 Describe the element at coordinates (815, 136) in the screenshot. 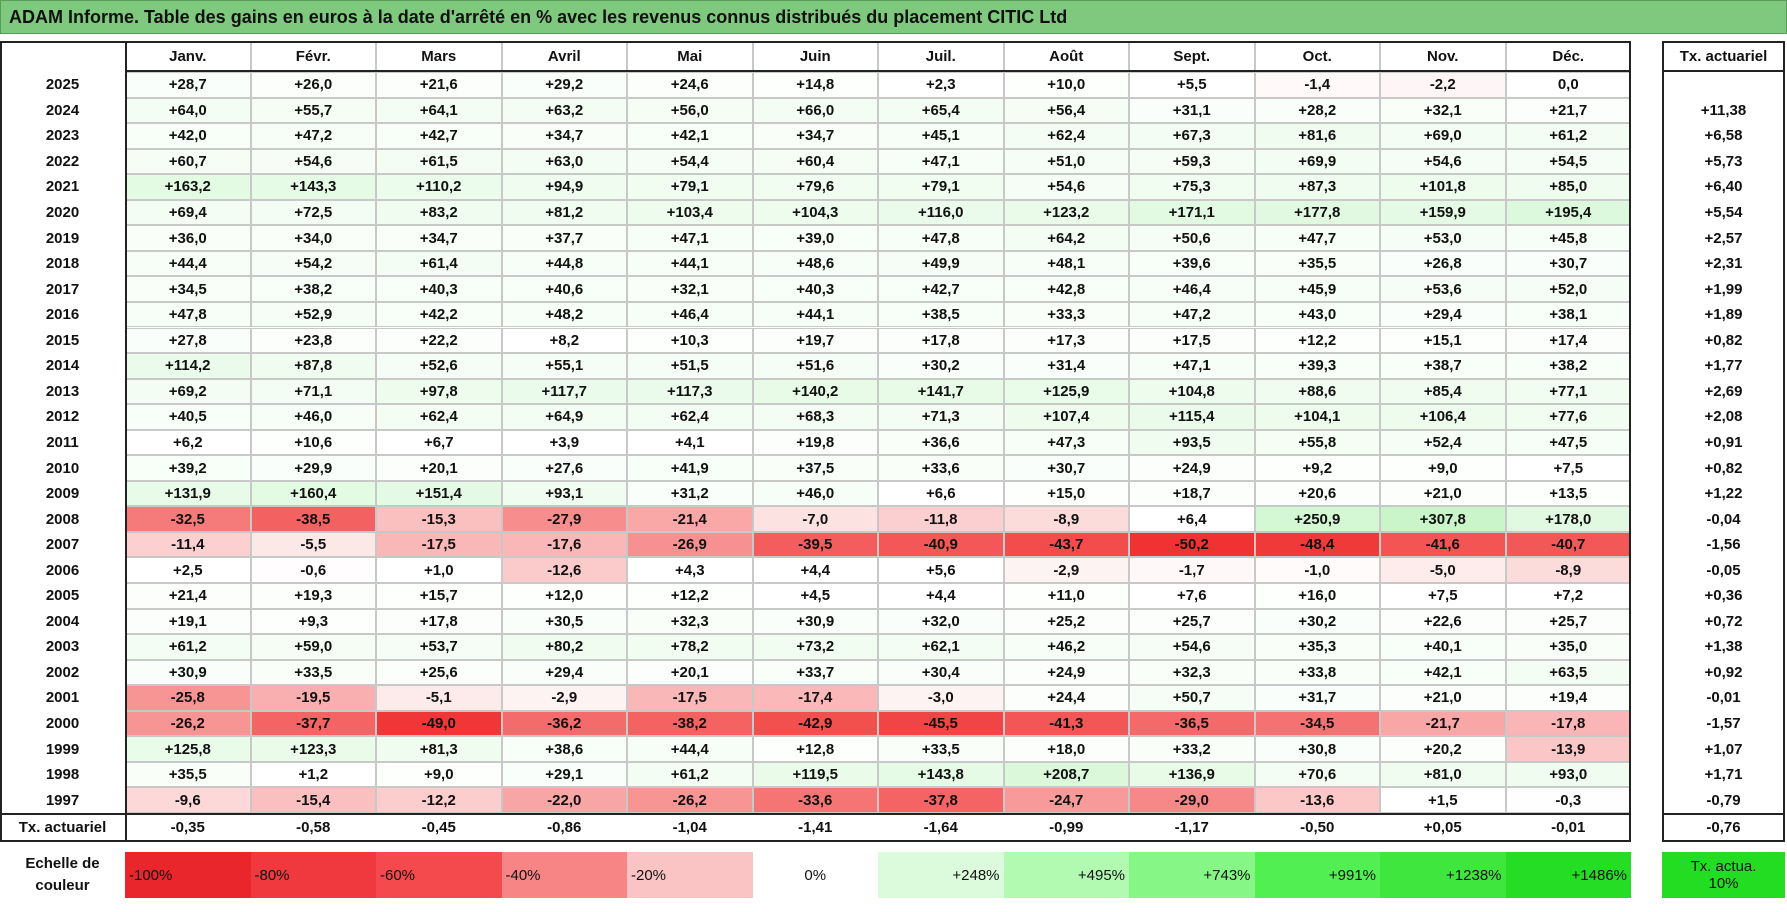

I see `value-cell: +34,7` at that location.